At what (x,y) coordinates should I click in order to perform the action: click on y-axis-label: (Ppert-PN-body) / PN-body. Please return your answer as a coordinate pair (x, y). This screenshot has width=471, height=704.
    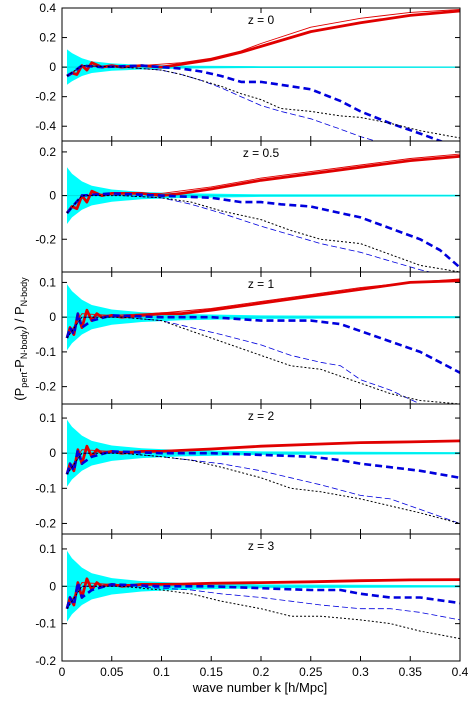
    Looking at the image, I should click on (20, 339).